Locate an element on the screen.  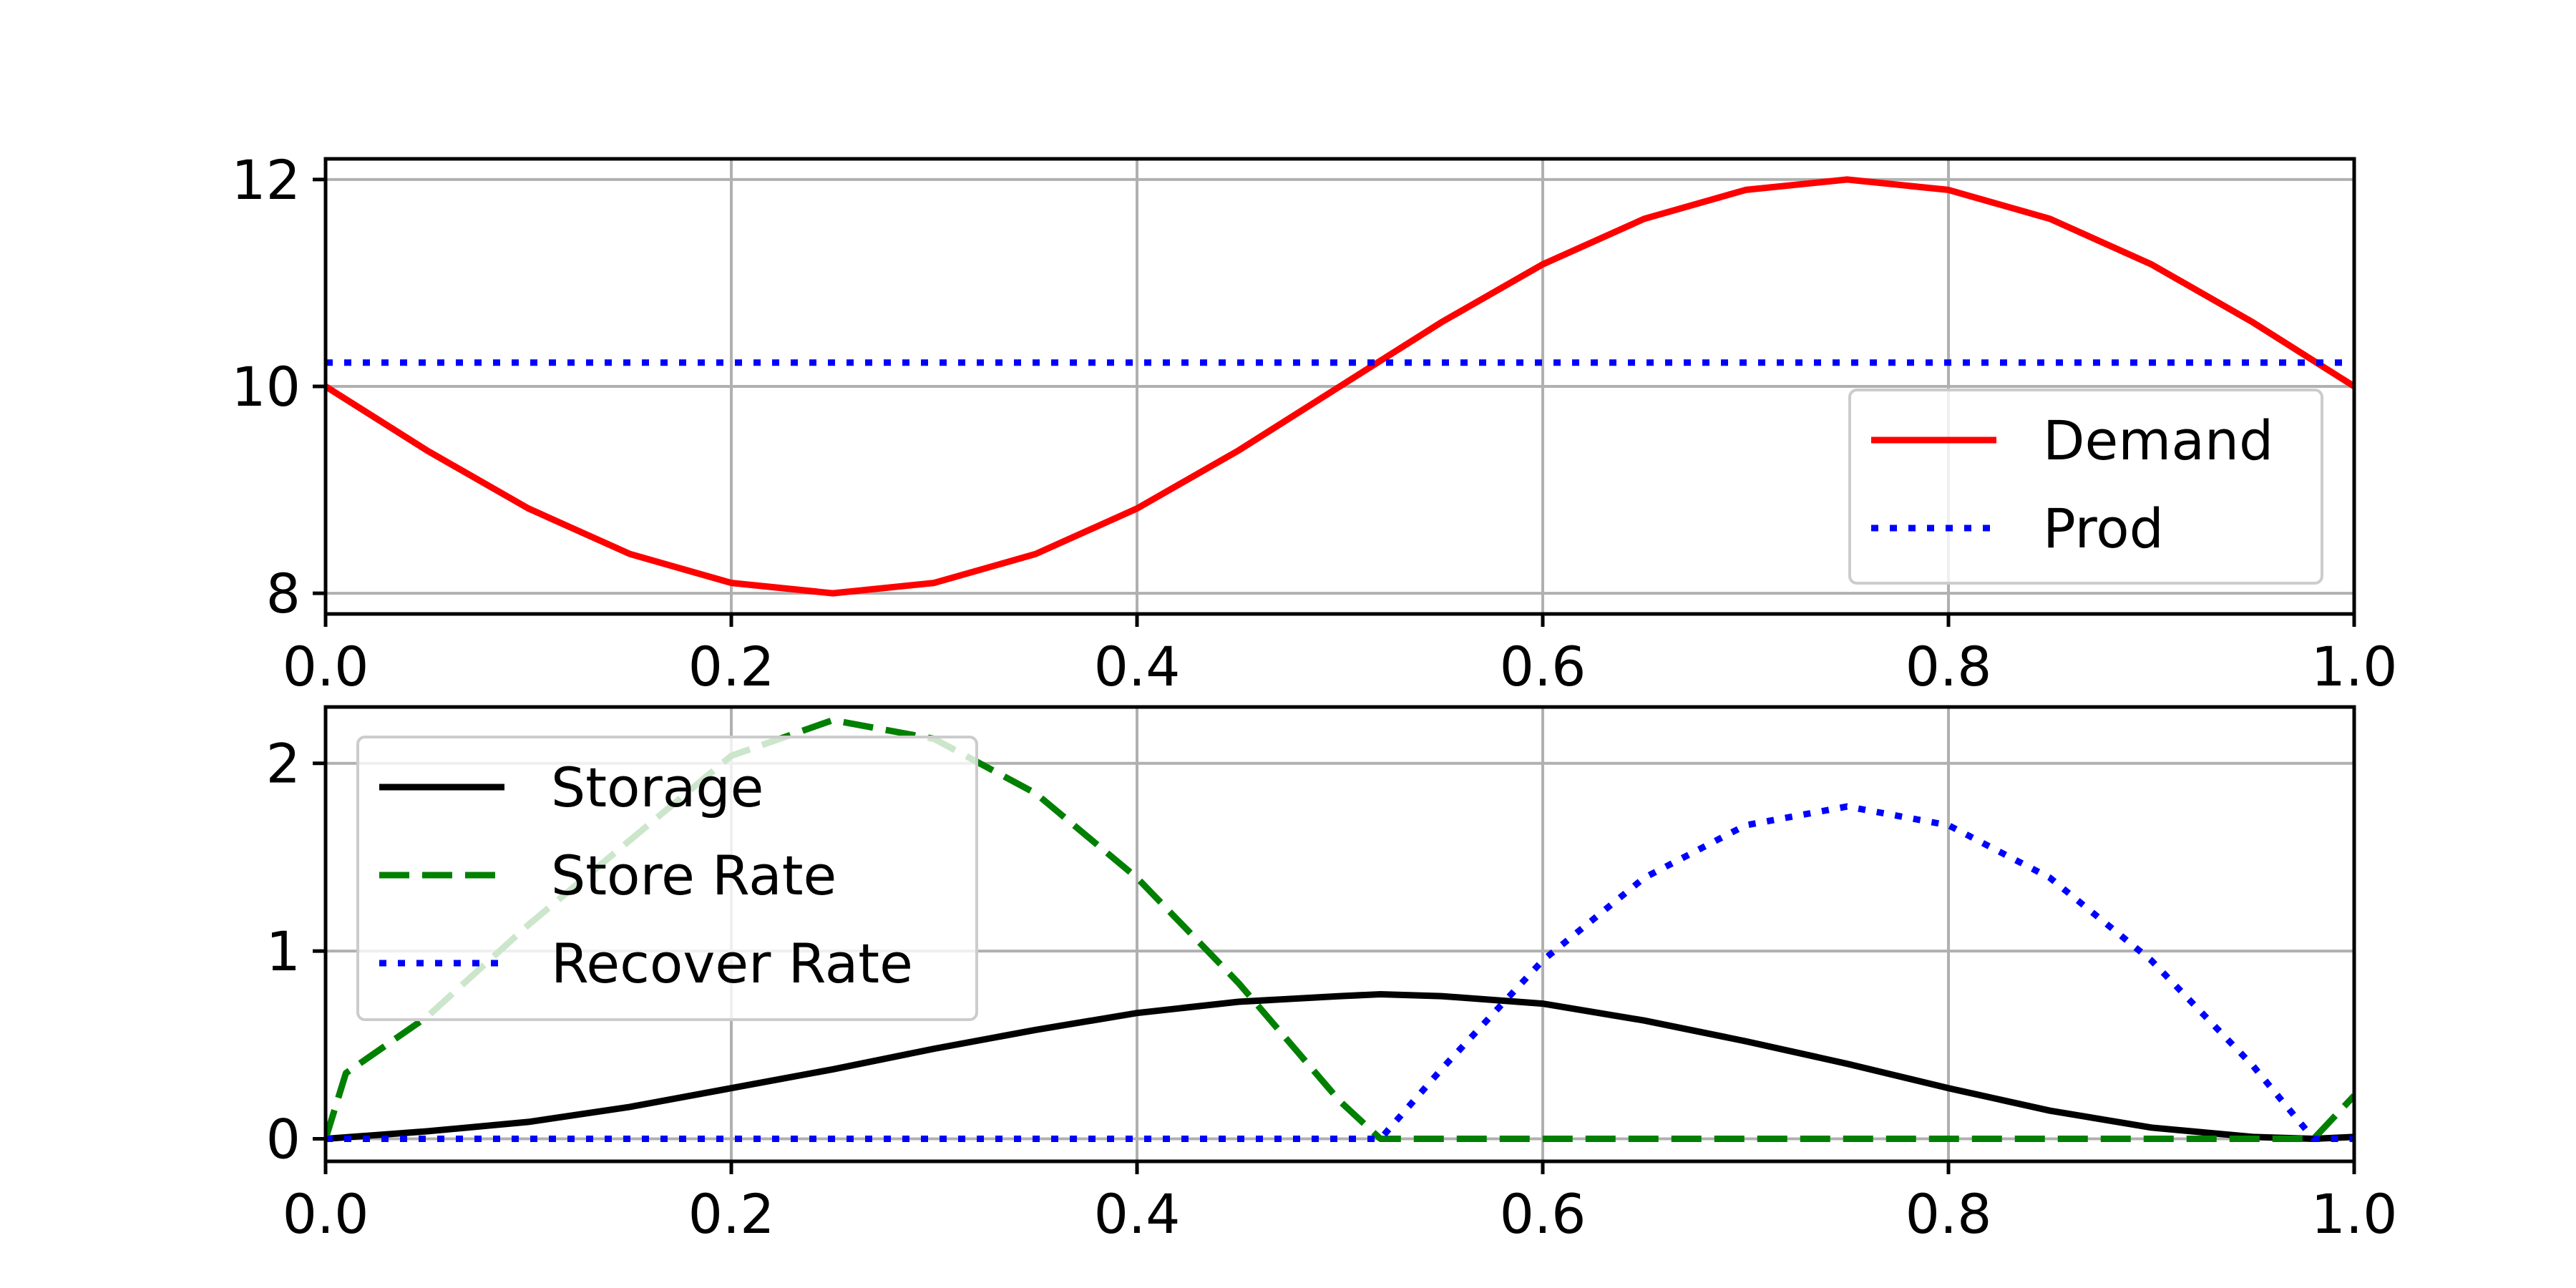
y-tick-label: 8 is located at coordinates (283, 593).